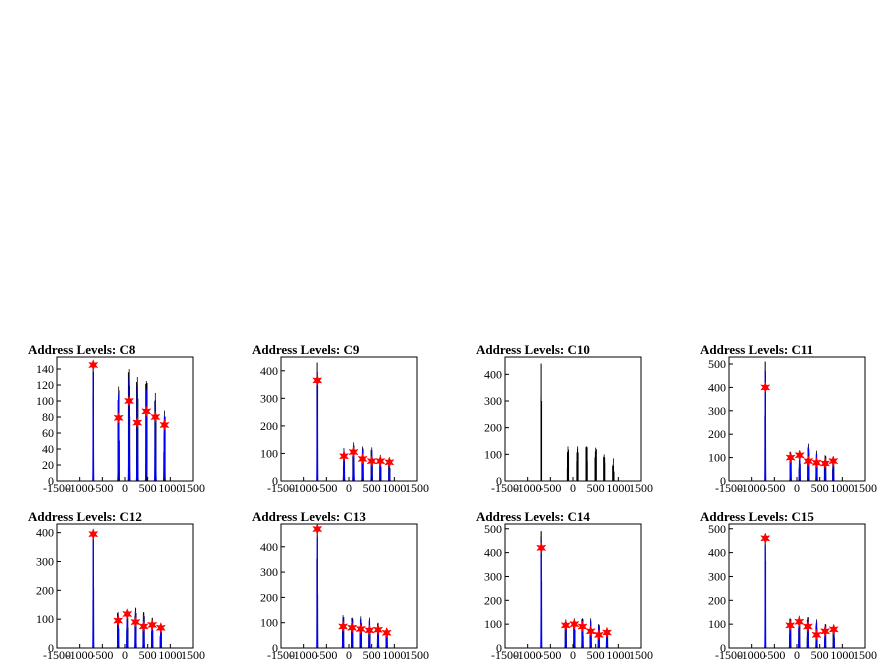 The width and height of the screenshot is (896, 672). What do you see at coordinates (717, 529) in the screenshot?
I see `y-tick-label: 500` at bounding box center [717, 529].